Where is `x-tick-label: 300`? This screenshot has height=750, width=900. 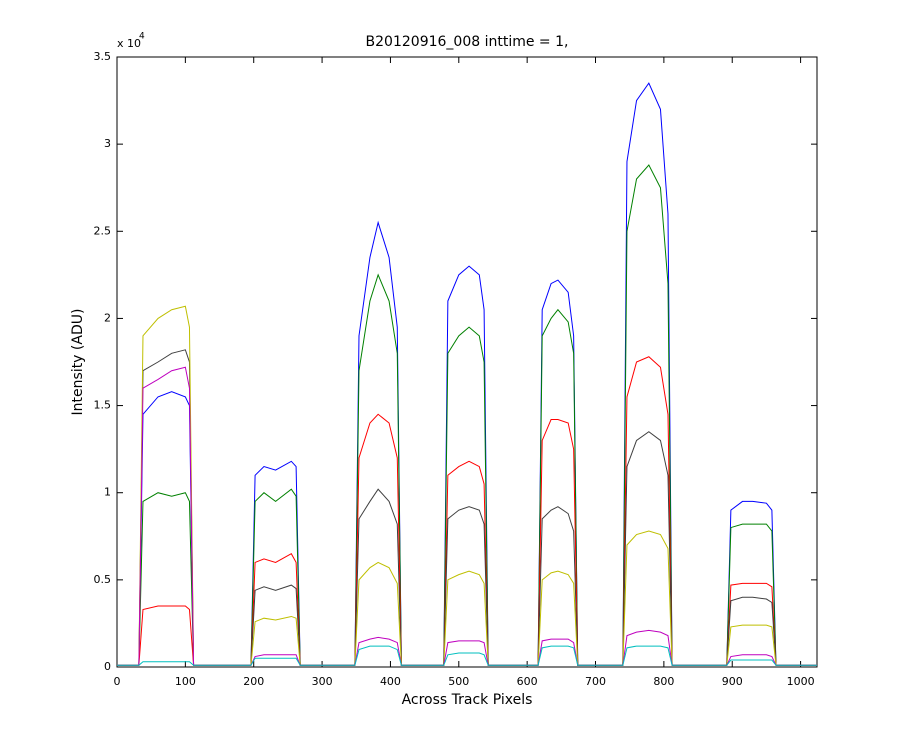
x-tick-label: 300 is located at coordinates (322, 681).